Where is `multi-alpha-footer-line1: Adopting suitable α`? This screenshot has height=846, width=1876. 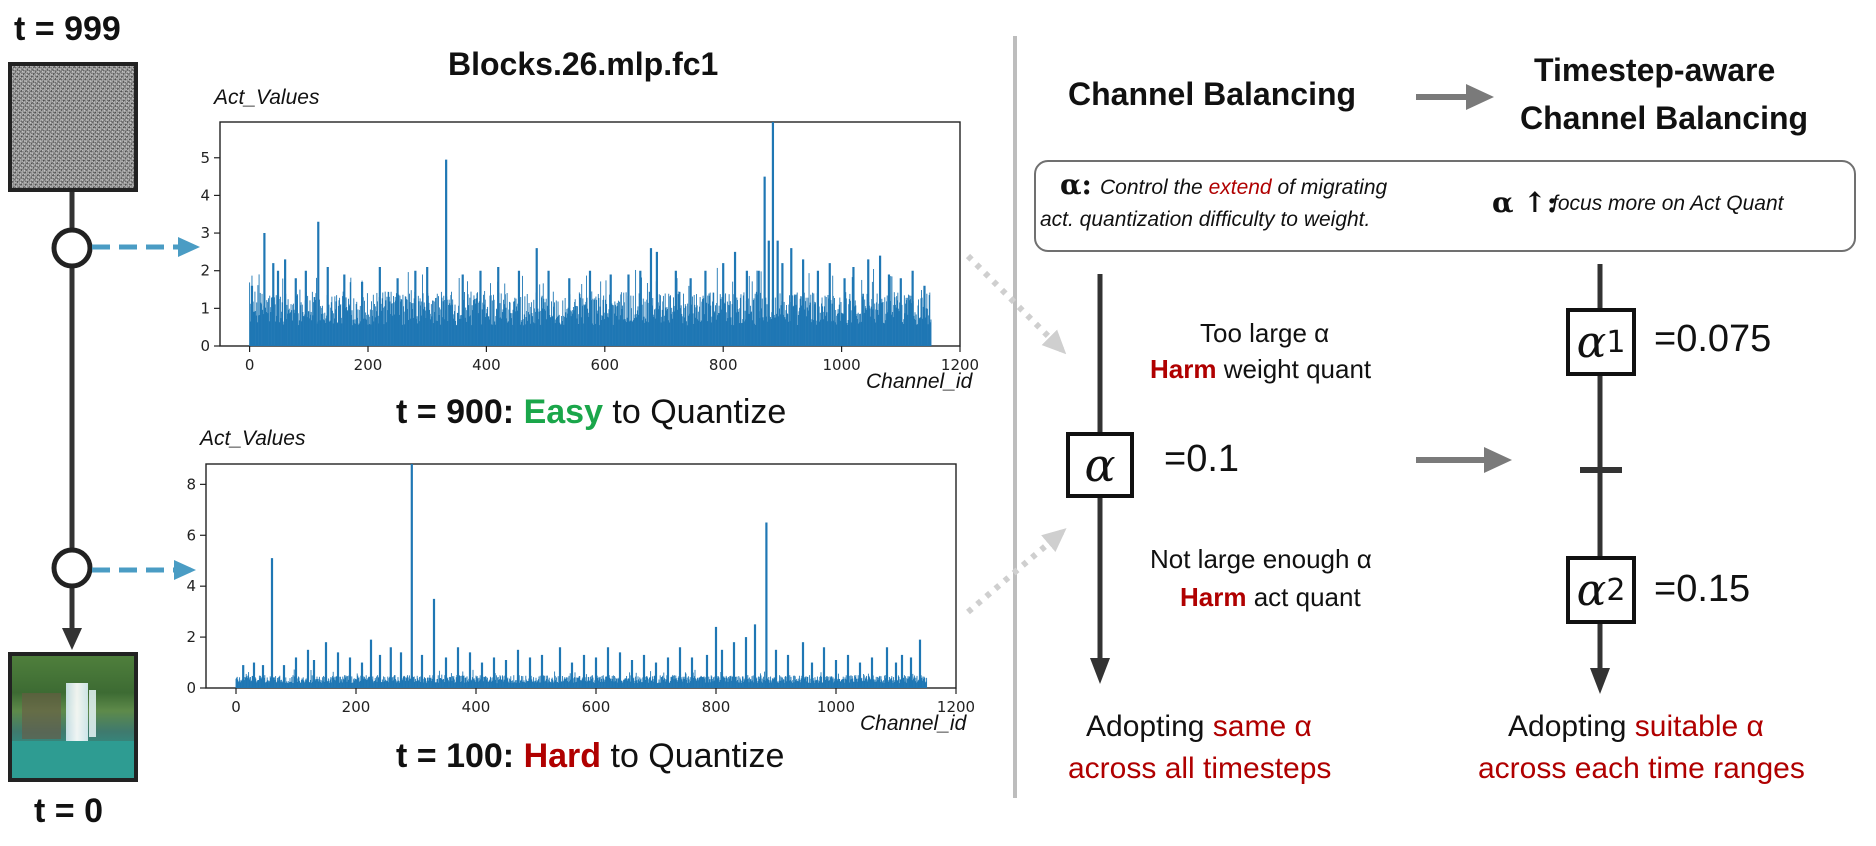 multi-alpha-footer-line1: Adopting suitable α is located at coordinates (1636, 726).